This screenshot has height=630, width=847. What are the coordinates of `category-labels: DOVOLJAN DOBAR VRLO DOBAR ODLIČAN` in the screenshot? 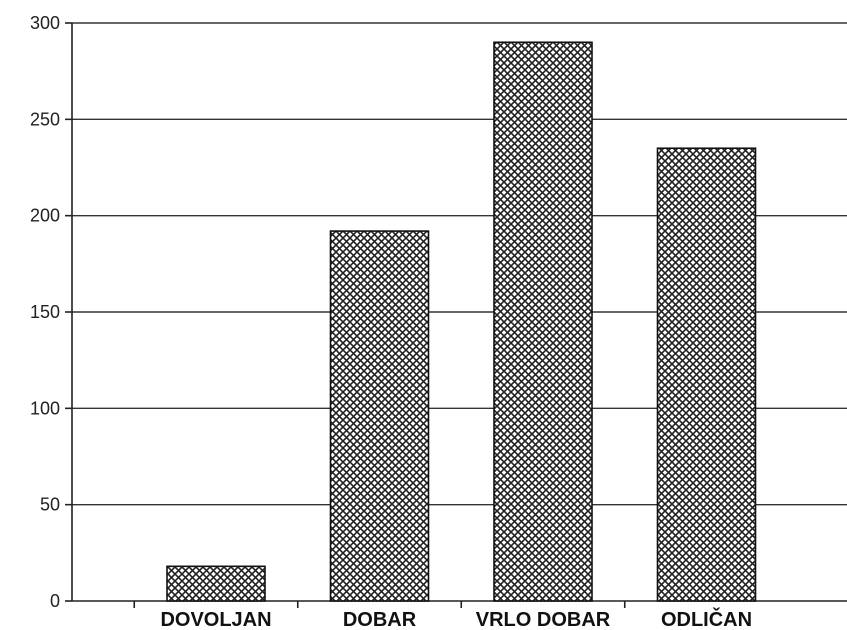 It's located at (456, 618).